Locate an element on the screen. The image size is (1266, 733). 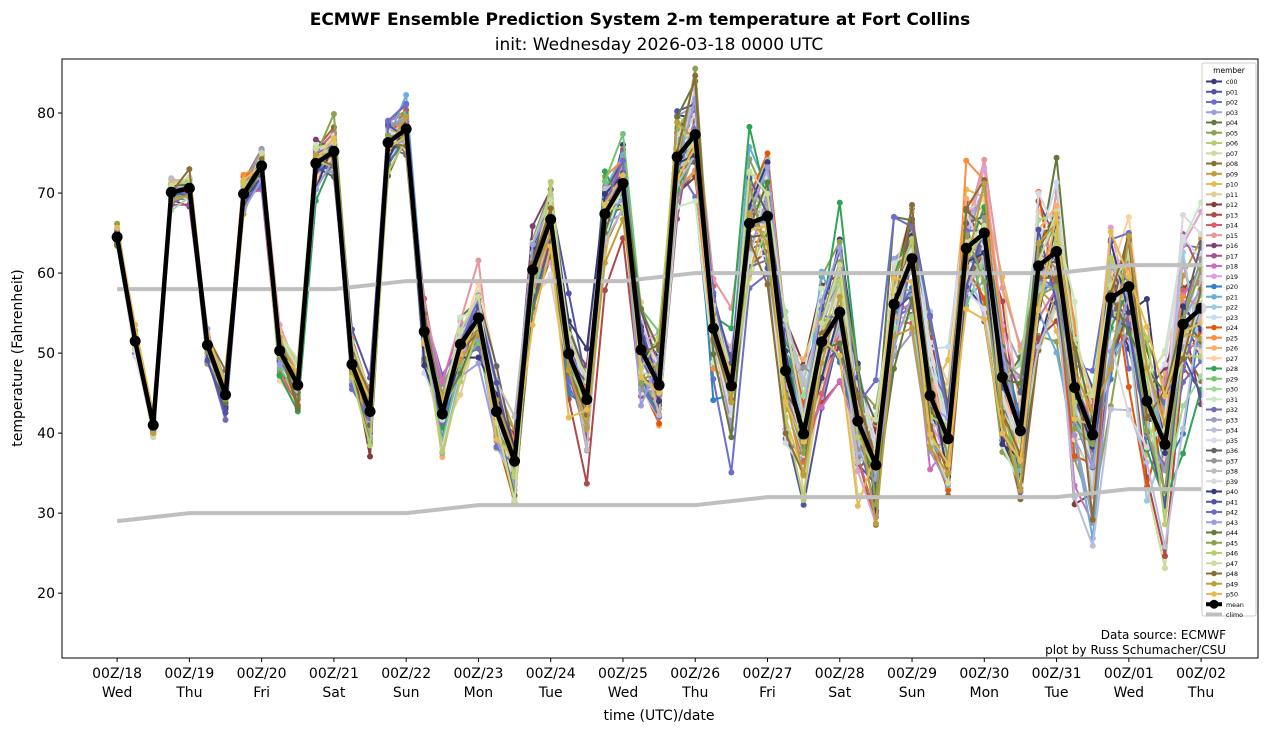
legend-entry-p22: p22 is located at coordinates (1222, 308).